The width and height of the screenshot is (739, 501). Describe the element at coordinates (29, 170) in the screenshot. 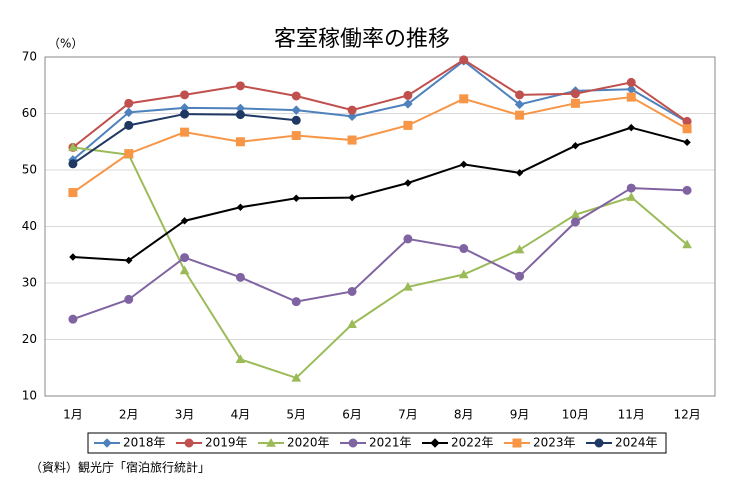

I see `y-tick-label: 50` at that location.